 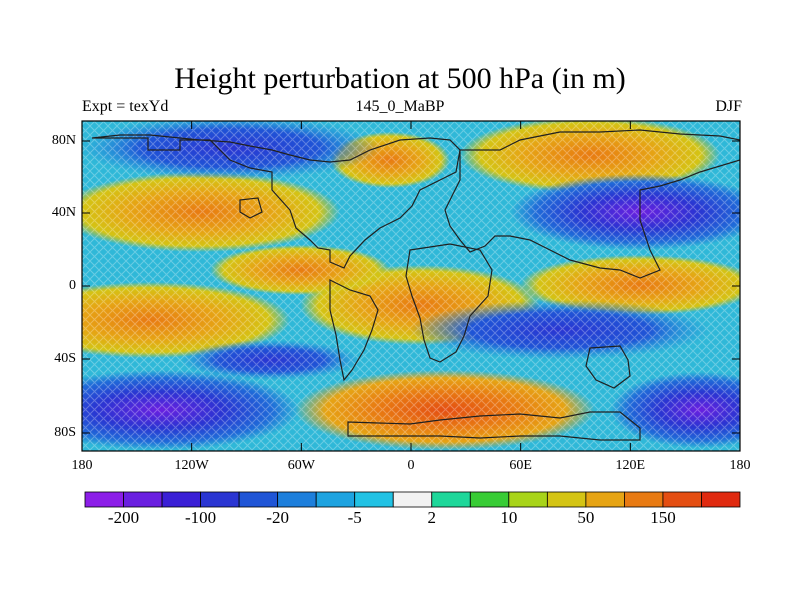 I want to click on lon-label: 60W, so click(x=301, y=465).